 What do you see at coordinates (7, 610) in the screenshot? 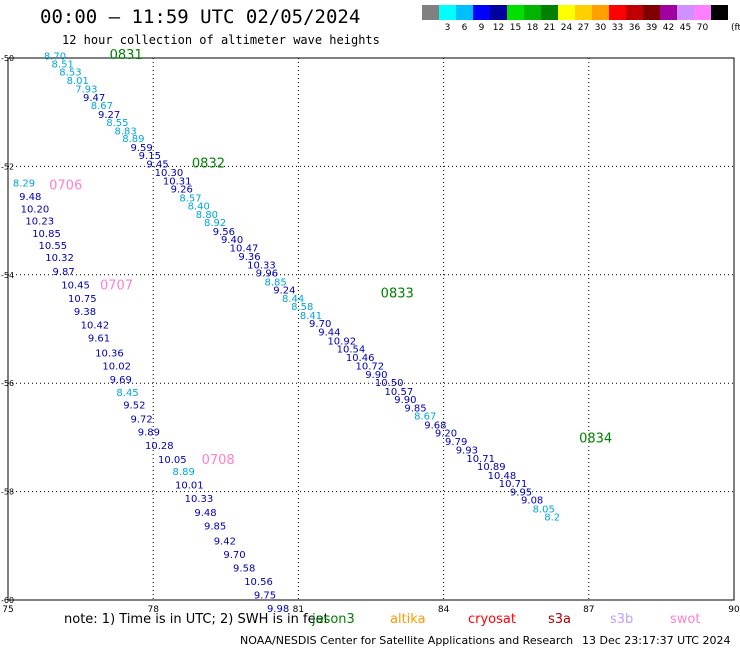
I see `x-tick-label: 75` at bounding box center [7, 610].